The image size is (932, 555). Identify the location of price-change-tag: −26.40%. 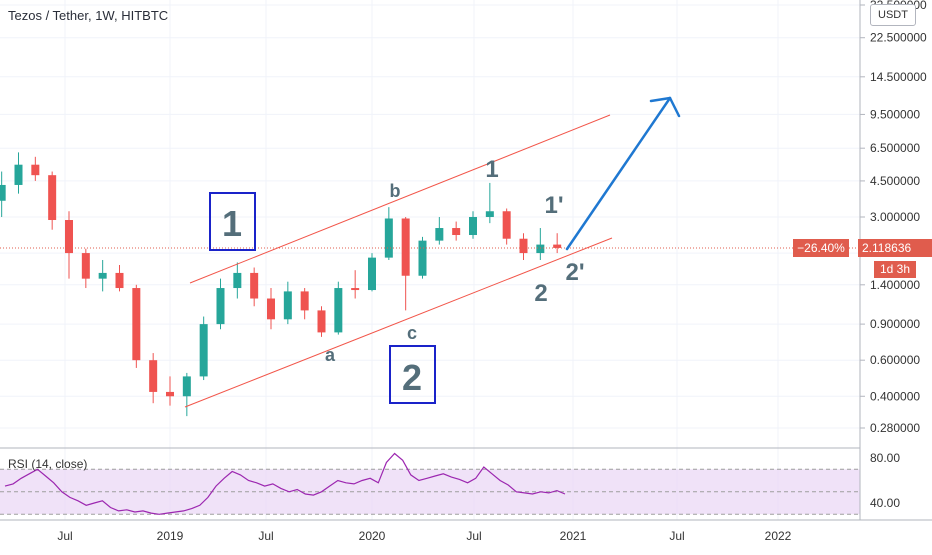
(821, 248).